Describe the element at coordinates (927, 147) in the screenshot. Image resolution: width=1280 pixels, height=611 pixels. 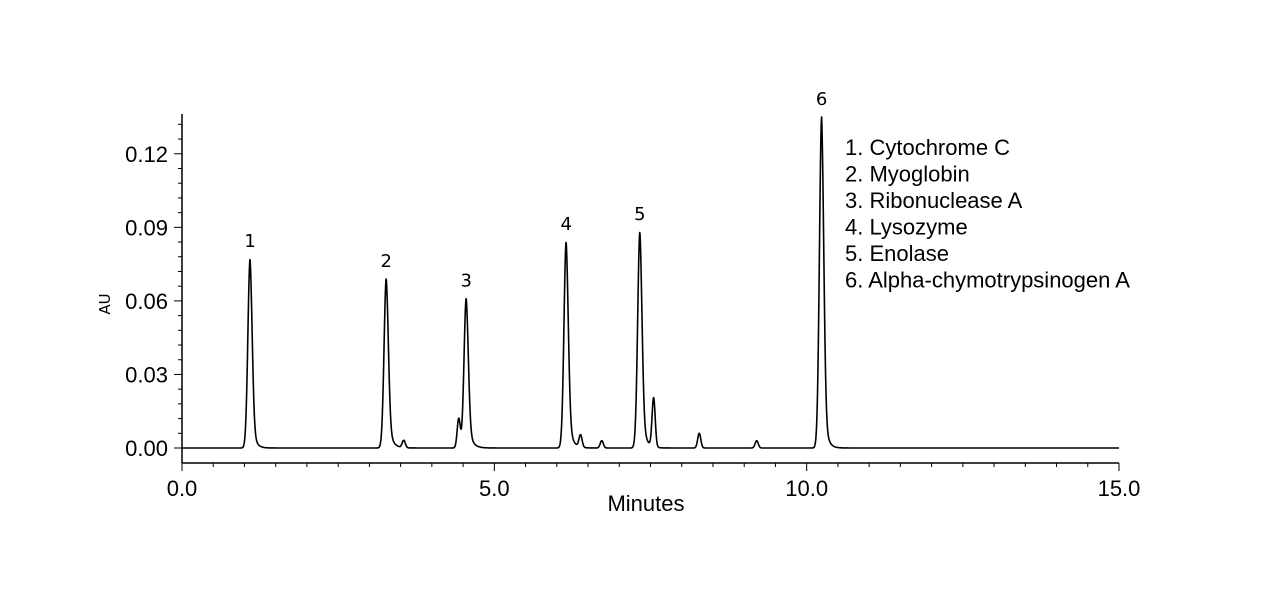
I see `legend-entry: 1. Cytochrome C` at that location.